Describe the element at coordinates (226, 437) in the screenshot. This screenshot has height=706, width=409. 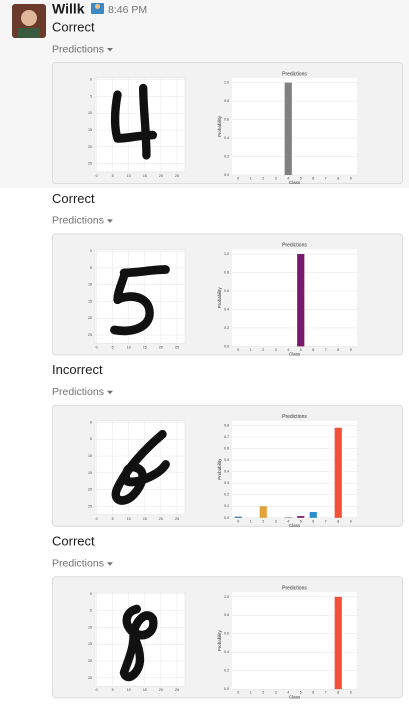
I see `y-tick-label: 0.7` at that location.